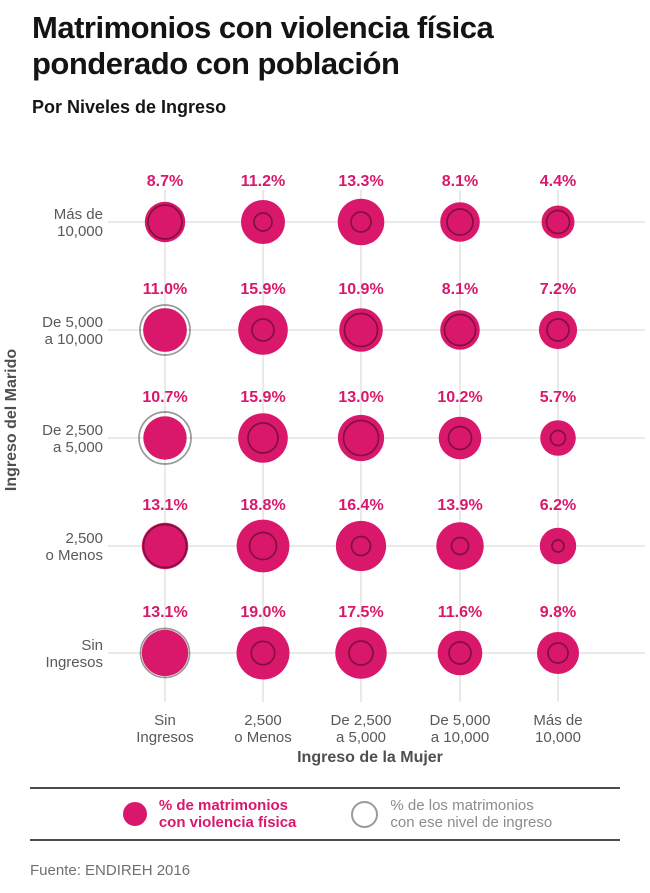  What do you see at coordinates (78, 214) in the screenshot?
I see `y-axis-tick-label: Más de` at bounding box center [78, 214].